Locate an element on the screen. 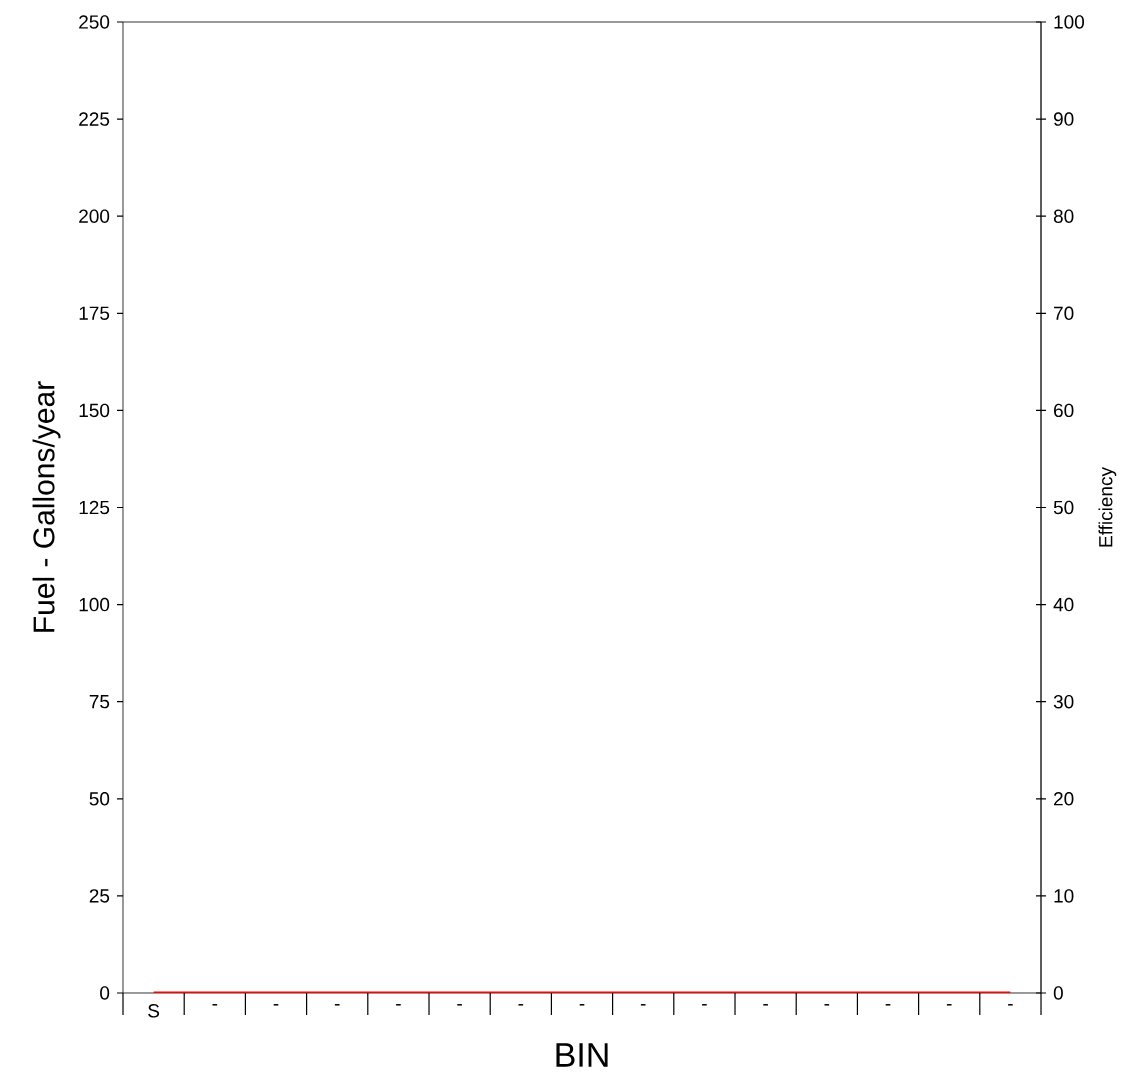 The image size is (1146, 1082). y2-tick-label: 30 is located at coordinates (1063, 701).